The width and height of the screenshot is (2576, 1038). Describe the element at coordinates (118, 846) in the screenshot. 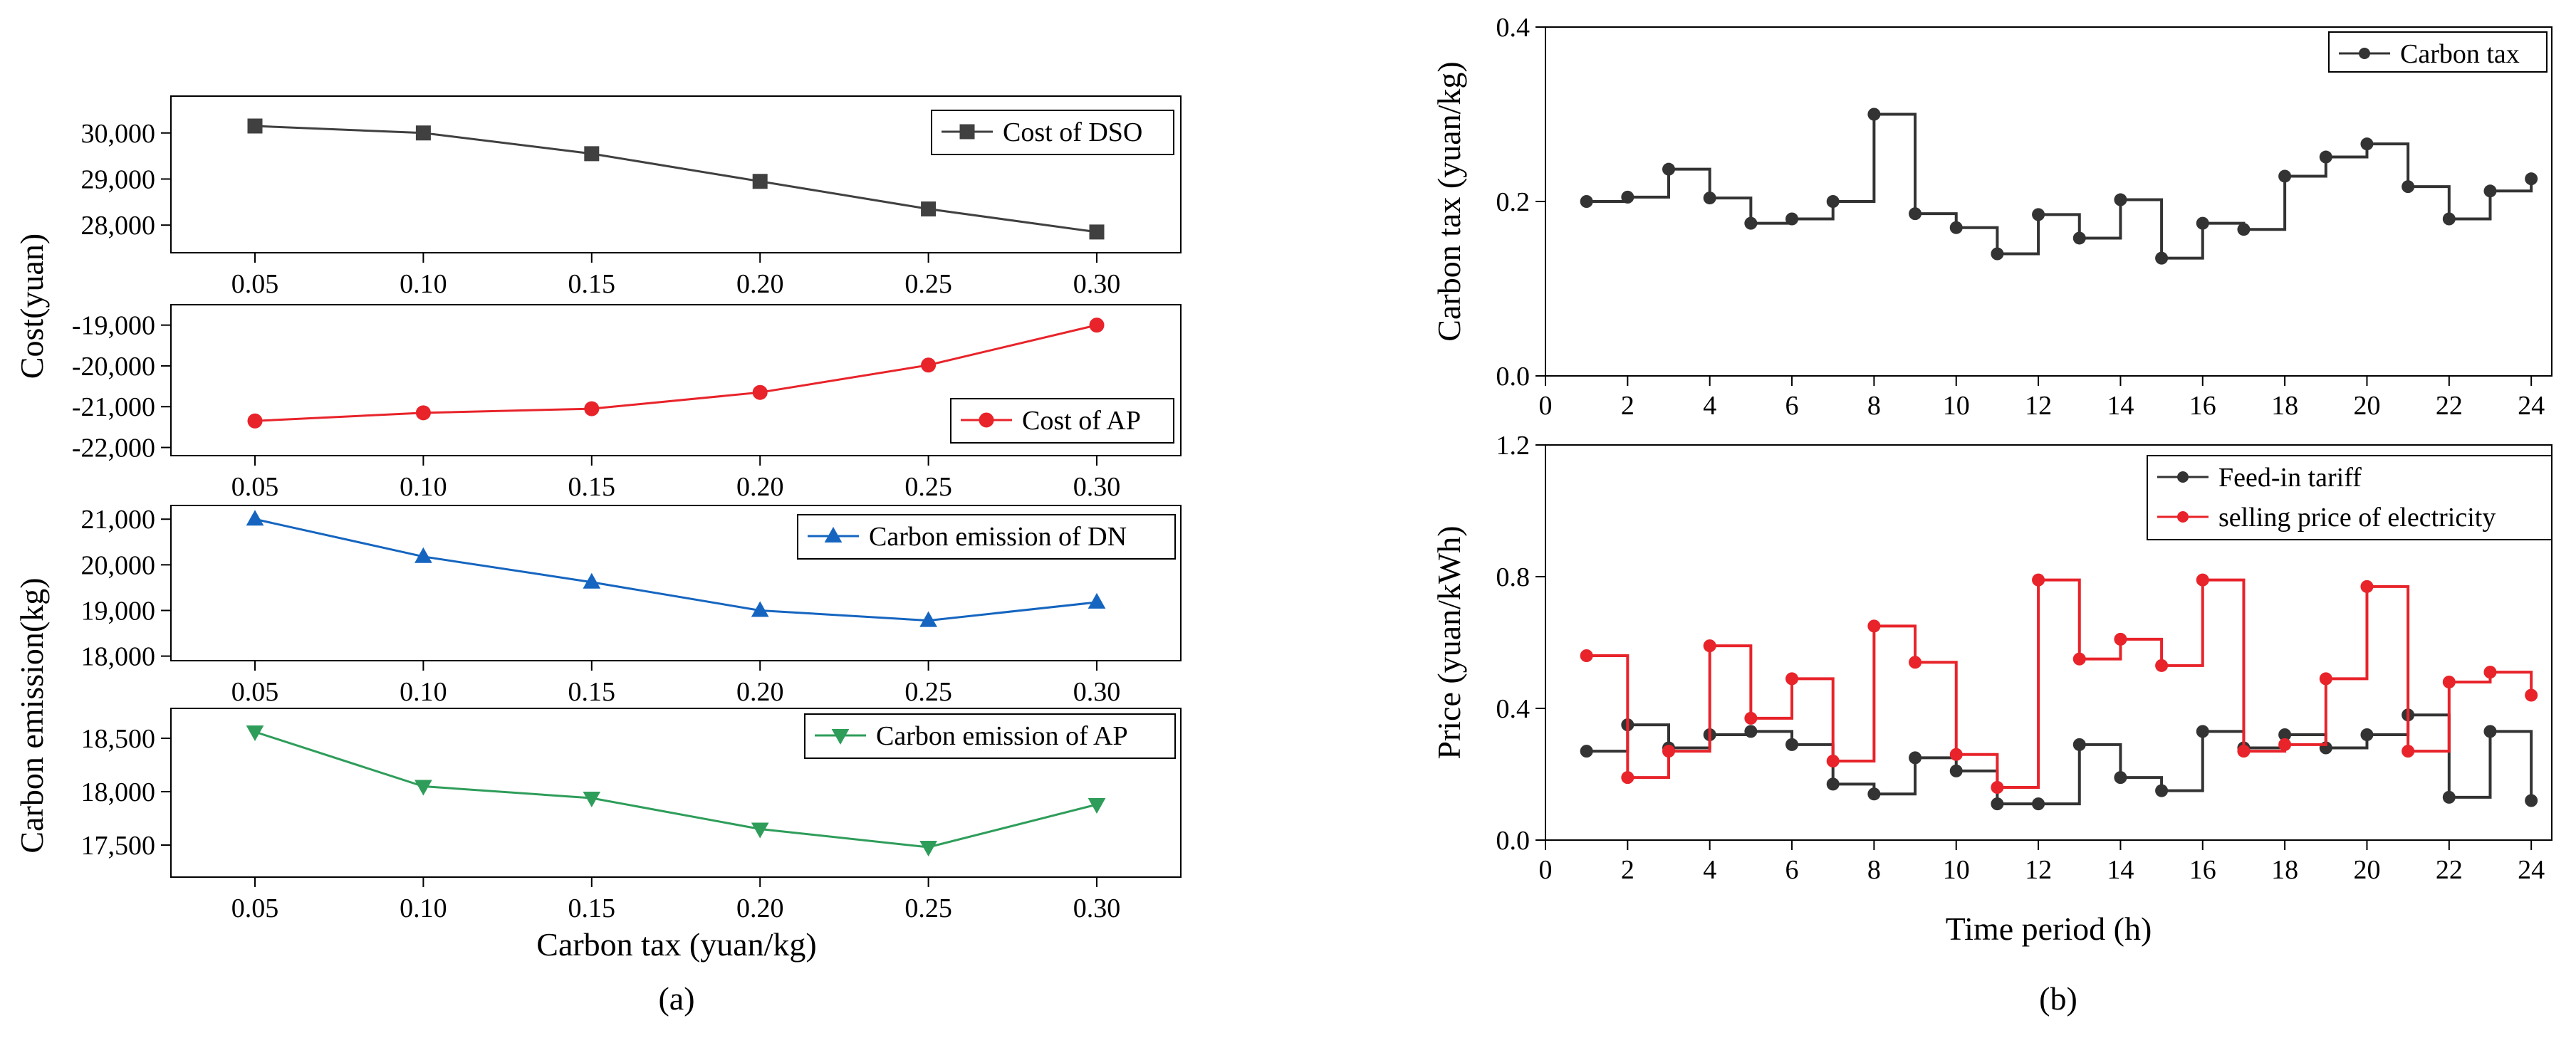

I see `y-tick-label: 17,500` at that location.